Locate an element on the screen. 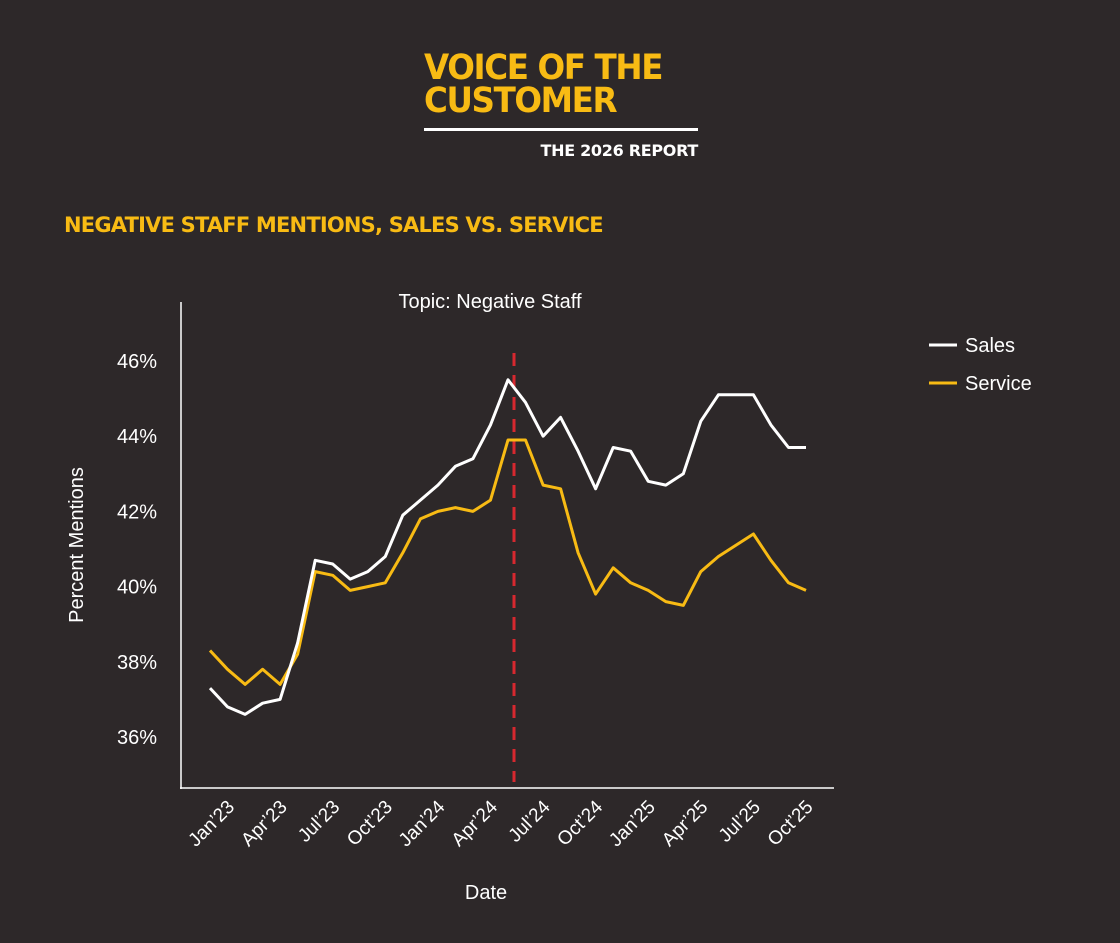 This screenshot has width=1120, height=943. x-tick-label: Oct’23 is located at coordinates (370, 824).